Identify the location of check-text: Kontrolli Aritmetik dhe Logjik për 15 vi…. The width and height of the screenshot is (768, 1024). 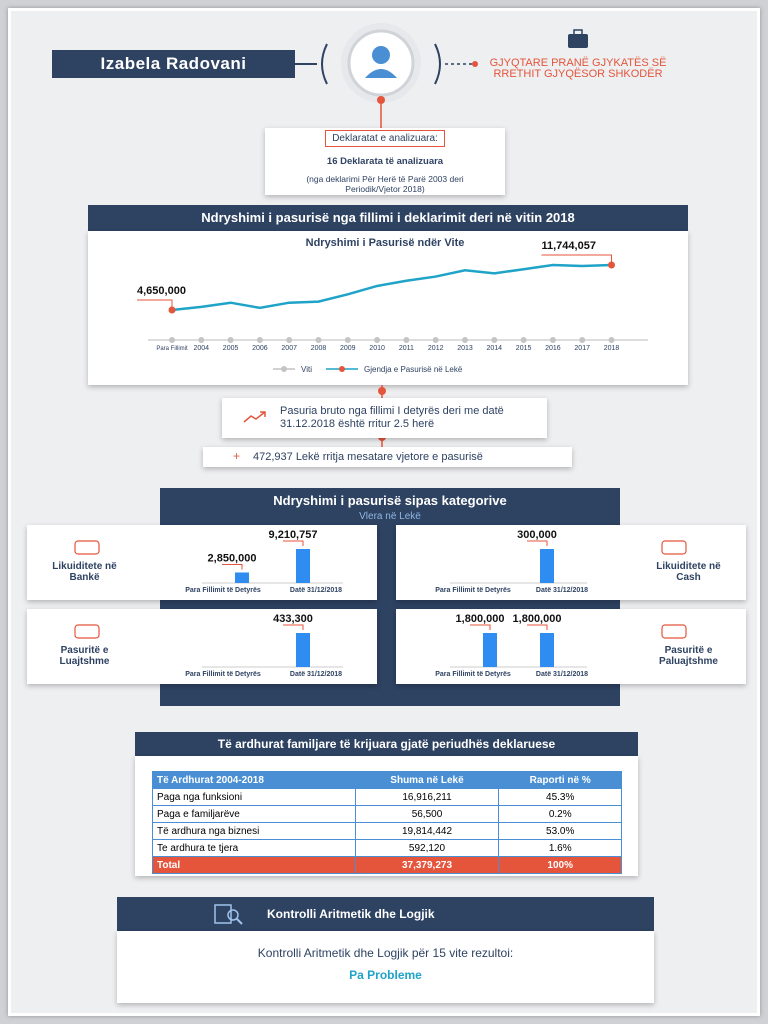
(385, 953).